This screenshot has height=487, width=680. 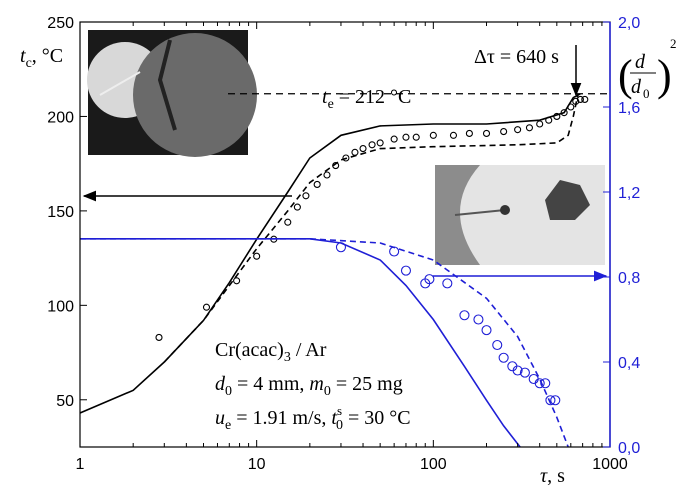 What do you see at coordinates (60, 212) in the screenshot?
I see `y-tick-label: 150` at bounding box center [60, 212].